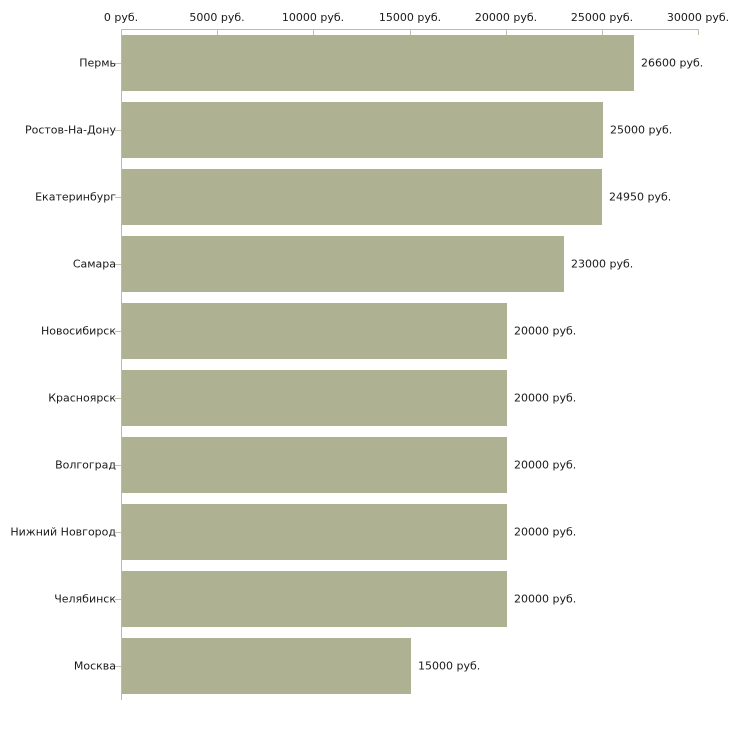 The image size is (730, 730). I want to click on x-axis-tick-label: 25000 руб., so click(602, 17).